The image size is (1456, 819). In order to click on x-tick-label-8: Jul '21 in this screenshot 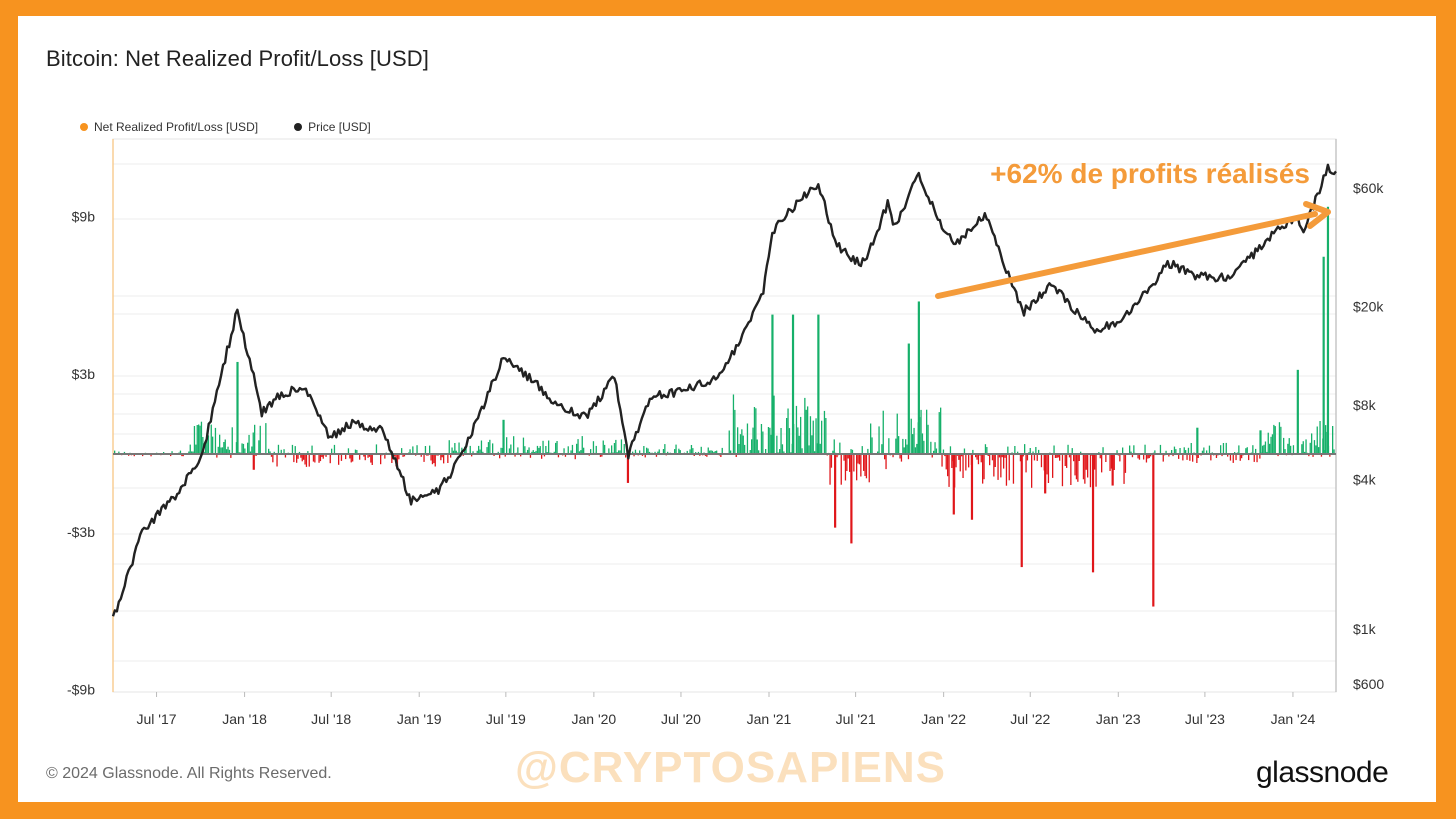, I will do `click(856, 719)`.